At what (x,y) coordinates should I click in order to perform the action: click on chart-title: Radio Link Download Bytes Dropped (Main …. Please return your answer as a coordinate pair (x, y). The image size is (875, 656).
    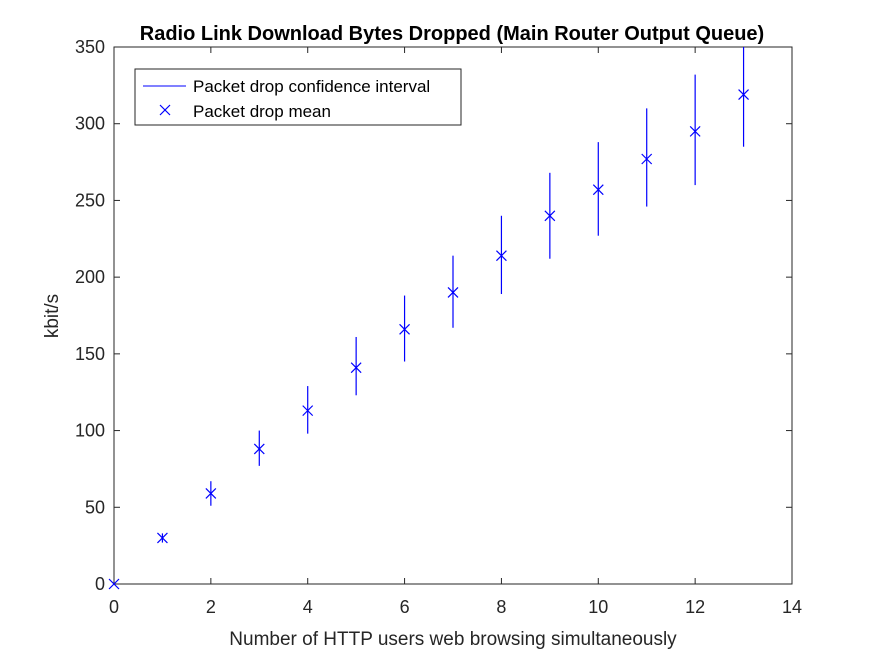
    Looking at the image, I should click on (452, 34).